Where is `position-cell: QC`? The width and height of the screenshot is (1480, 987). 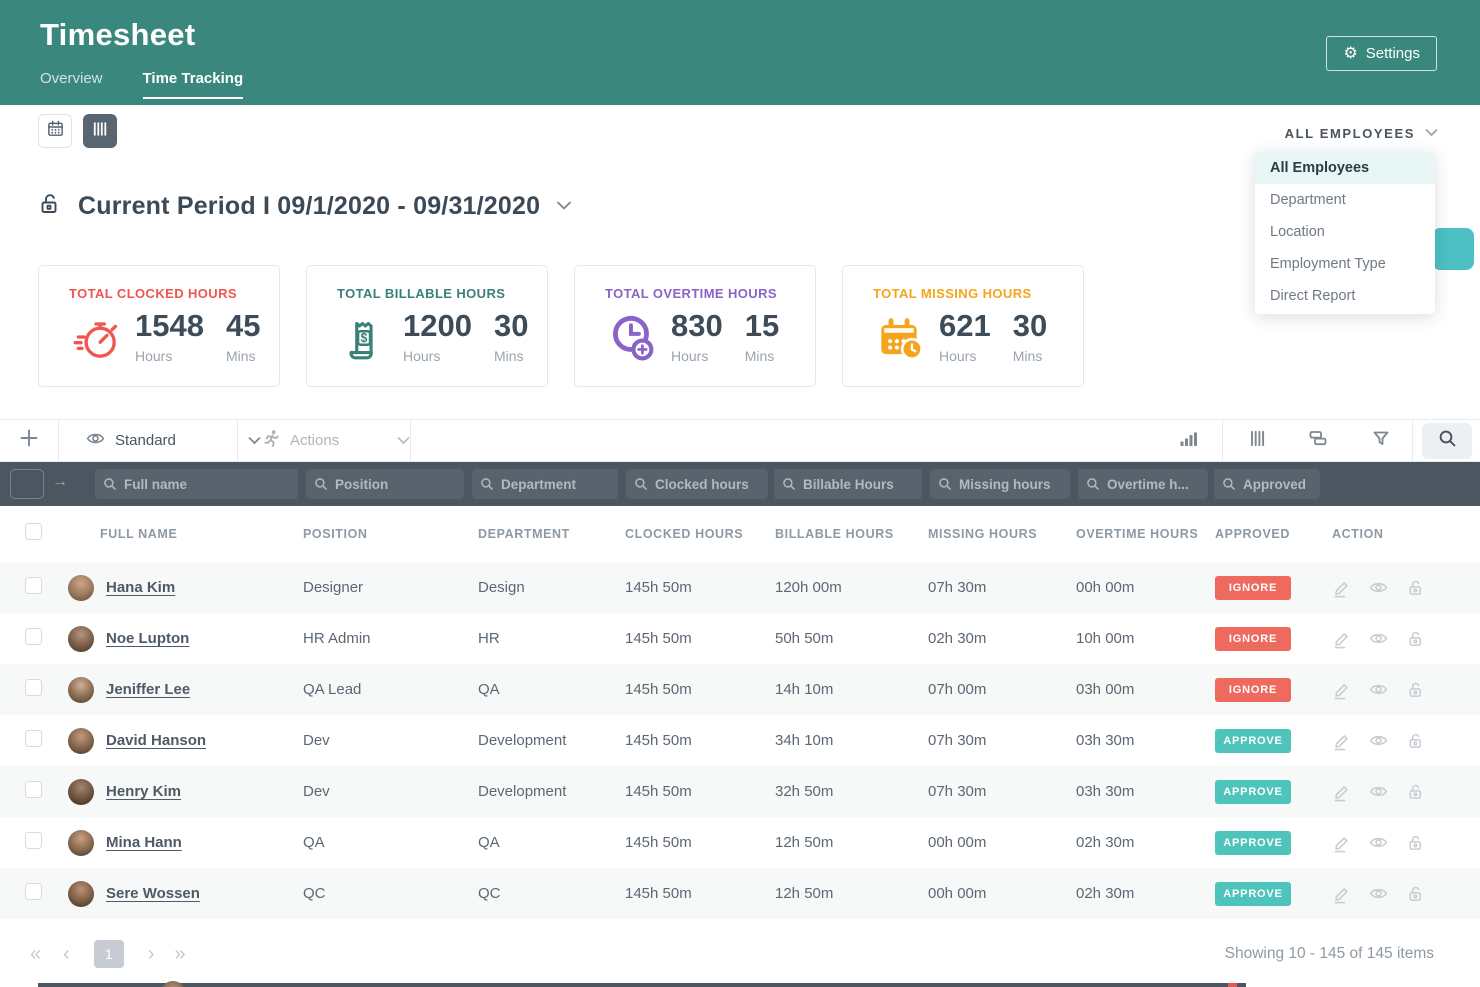
position-cell: QC is located at coordinates (314, 893).